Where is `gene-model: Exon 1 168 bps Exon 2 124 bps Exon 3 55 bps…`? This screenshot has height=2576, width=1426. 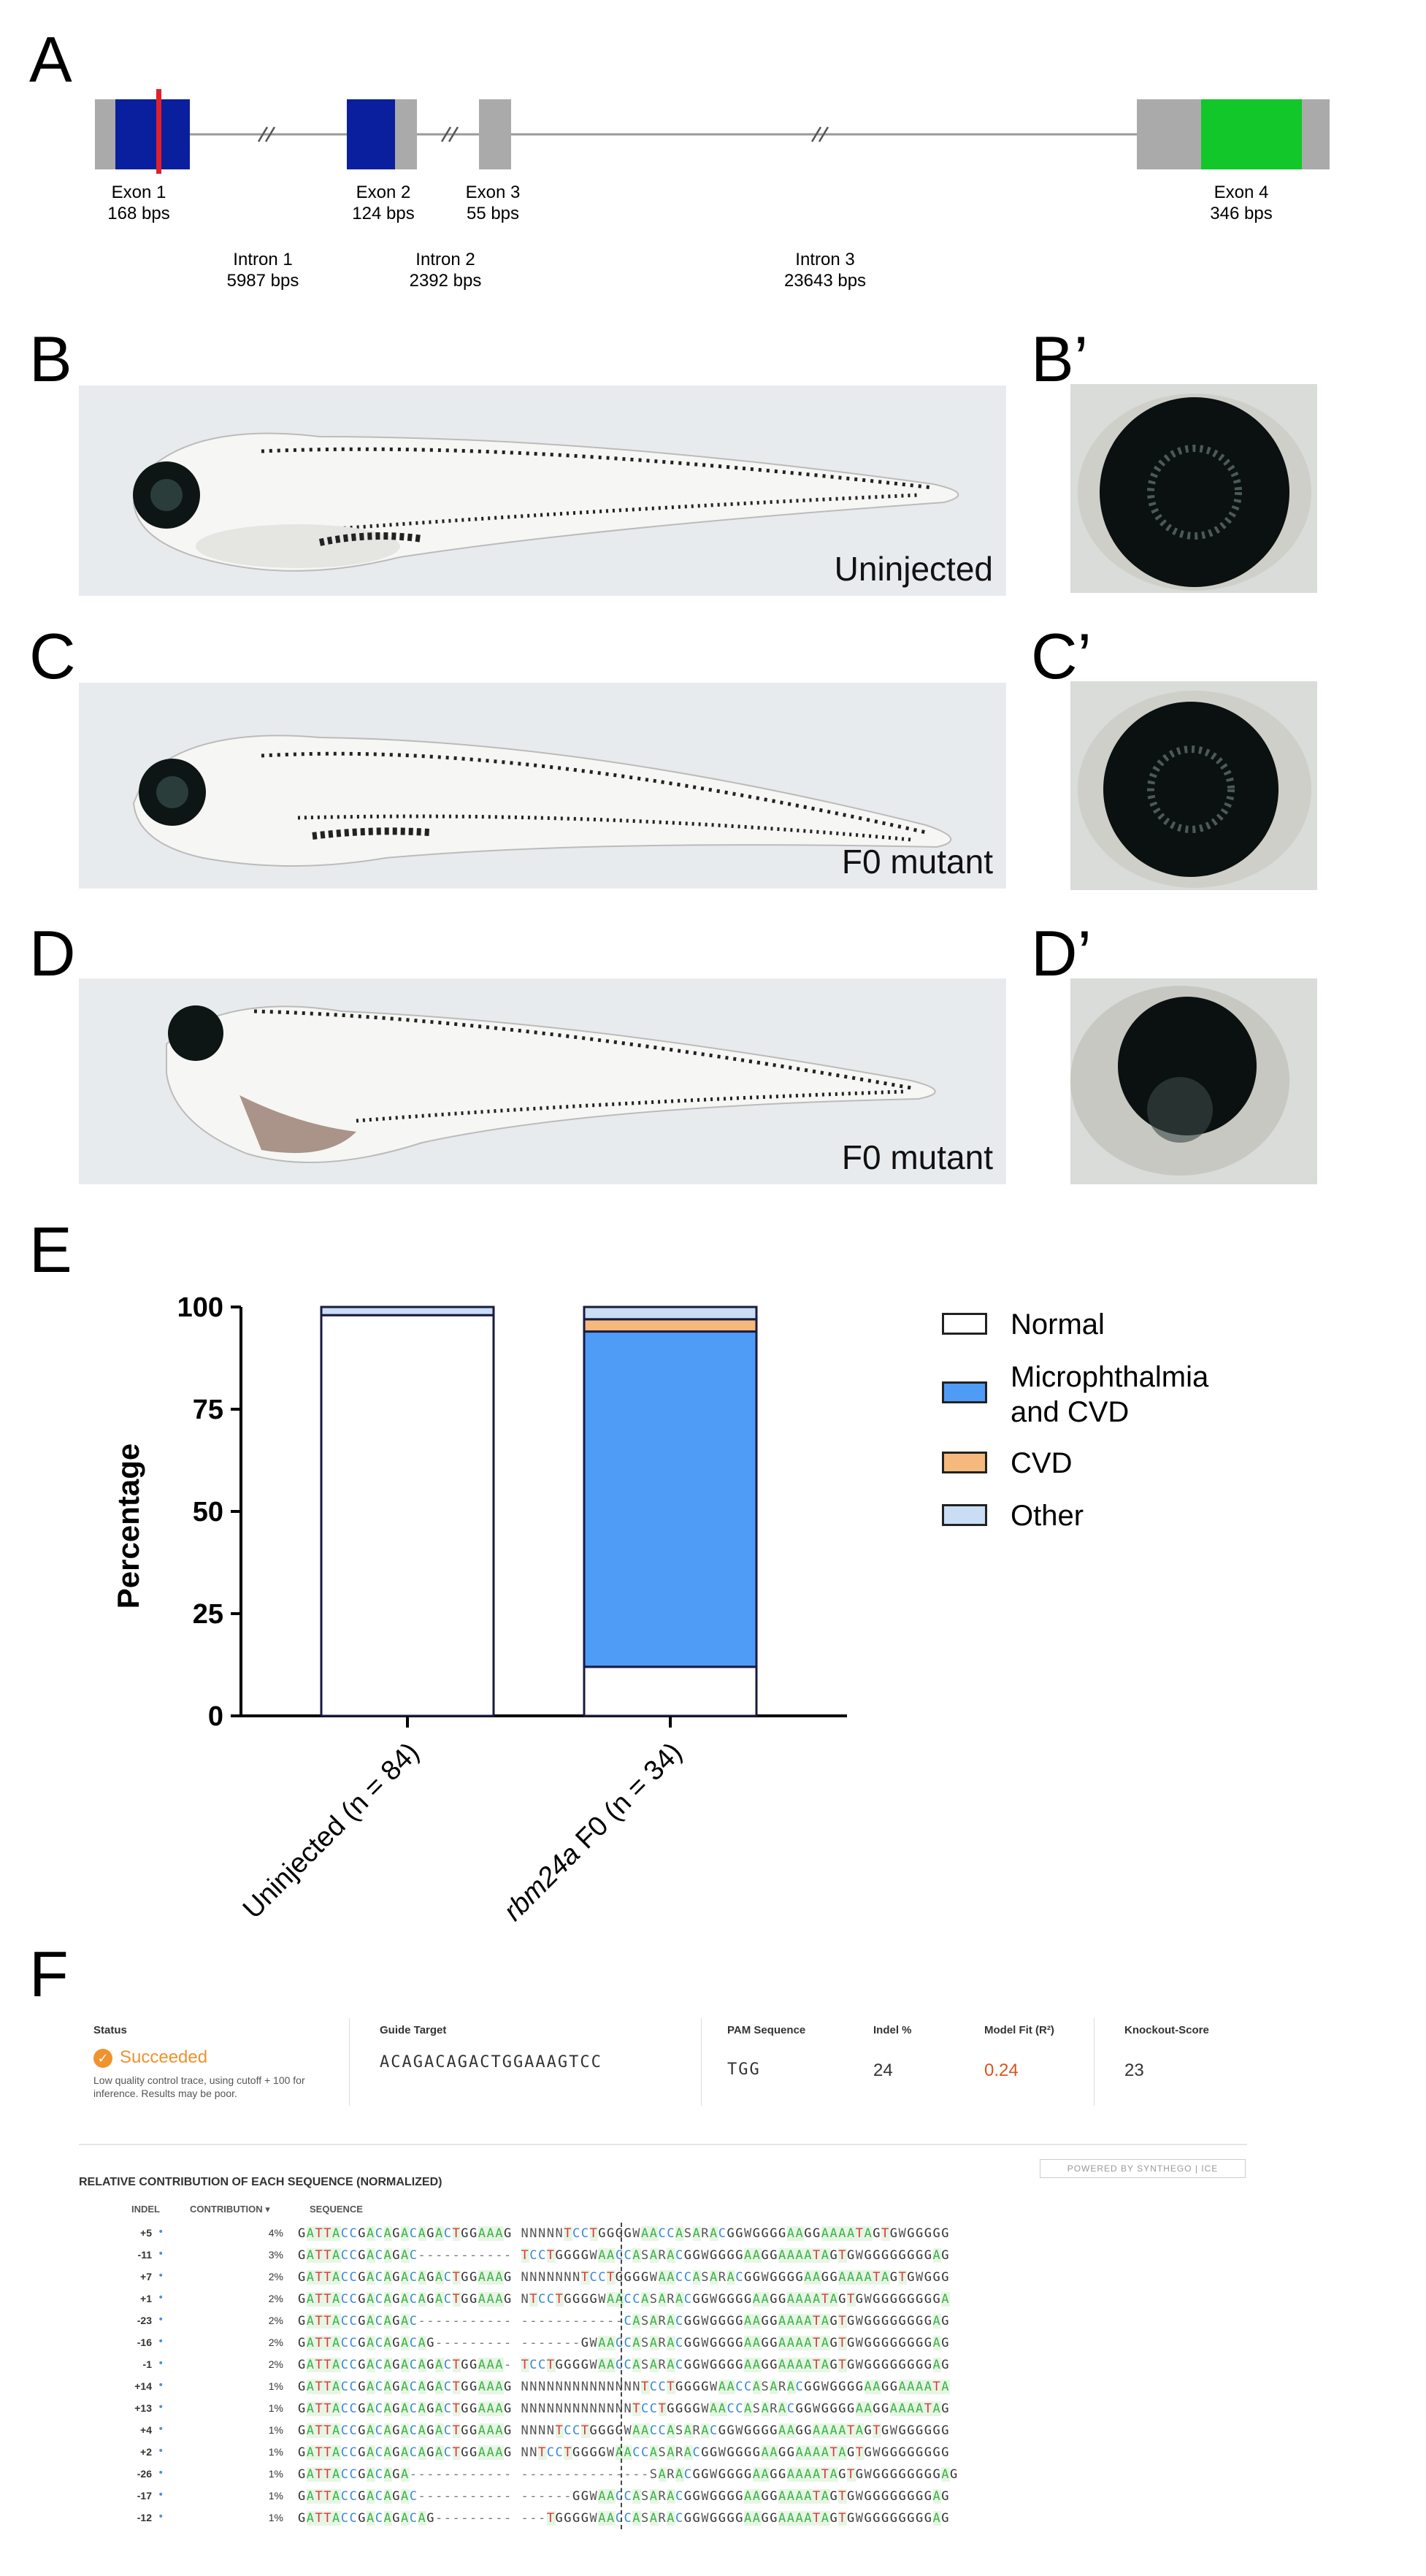
gene-model: Exon 1 168 bps Exon 2 124 bps Exon 3 55 bps… is located at coordinates (713, 160).